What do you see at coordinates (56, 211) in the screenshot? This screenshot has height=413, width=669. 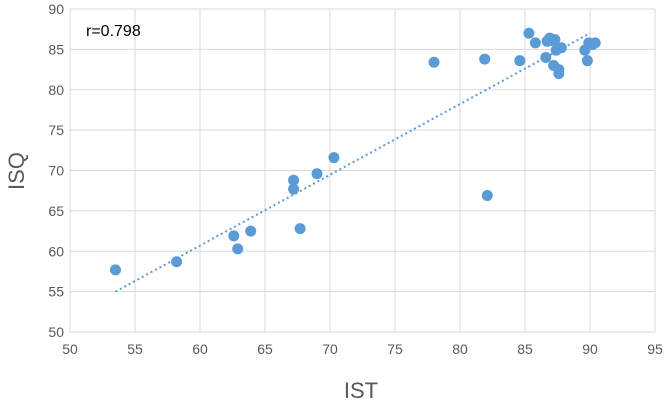 I see `y-tick-label: 65` at bounding box center [56, 211].